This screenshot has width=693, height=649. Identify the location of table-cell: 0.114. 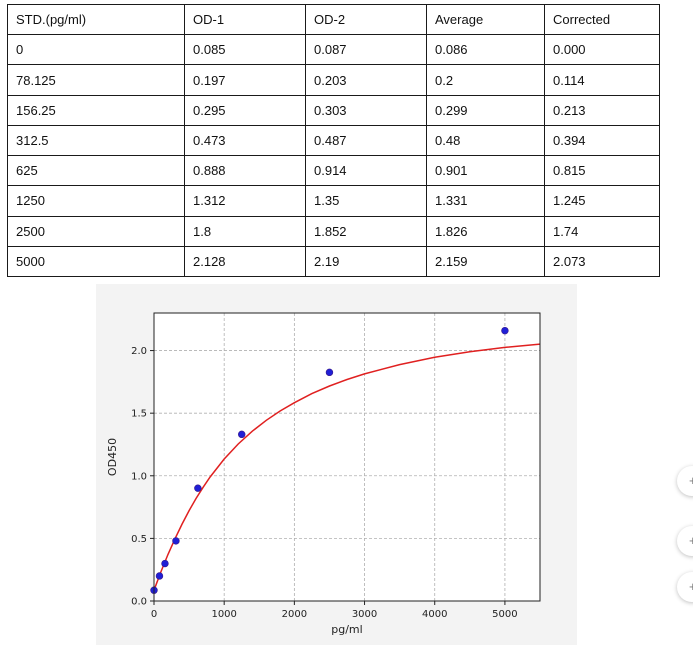
(602, 80).